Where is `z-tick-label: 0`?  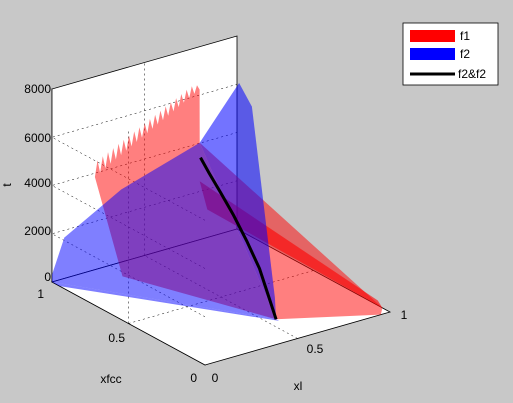
z-tick-label: 0 is located at coordinates (47, 277).